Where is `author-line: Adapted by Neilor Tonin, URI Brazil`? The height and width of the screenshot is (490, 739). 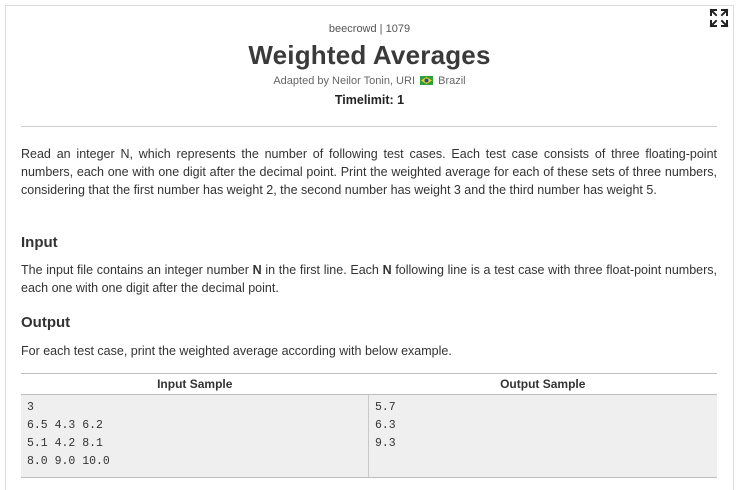
author-line: Adapted by Neilor Tonin, URI Brazil is located at coordinates (369, 81).